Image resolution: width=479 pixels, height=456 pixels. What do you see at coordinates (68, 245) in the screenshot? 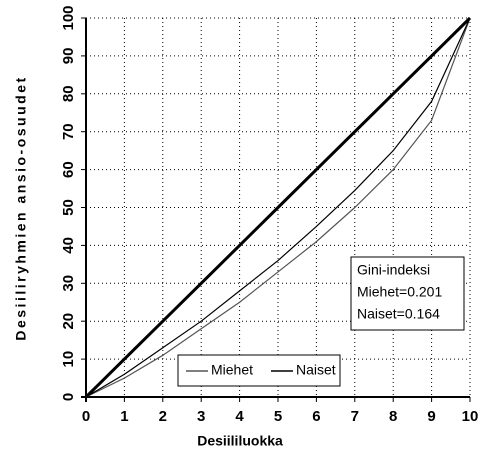
I see `y-tick-label: 40` at bounding box center [68, 245].